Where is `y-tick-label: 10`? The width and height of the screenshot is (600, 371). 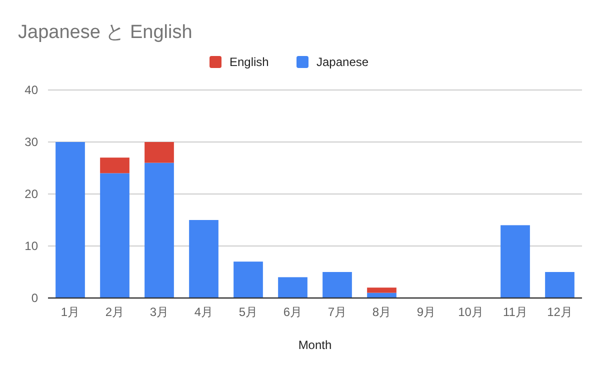
y-tick-label: 10 is located at coordinates (31, 246).